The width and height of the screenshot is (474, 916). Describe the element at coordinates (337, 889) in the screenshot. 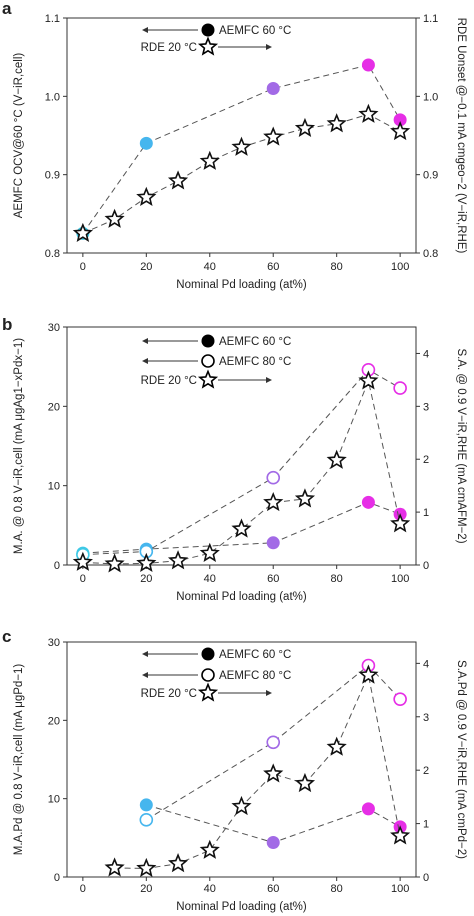

I see `x-tick-label: 80` at that location.